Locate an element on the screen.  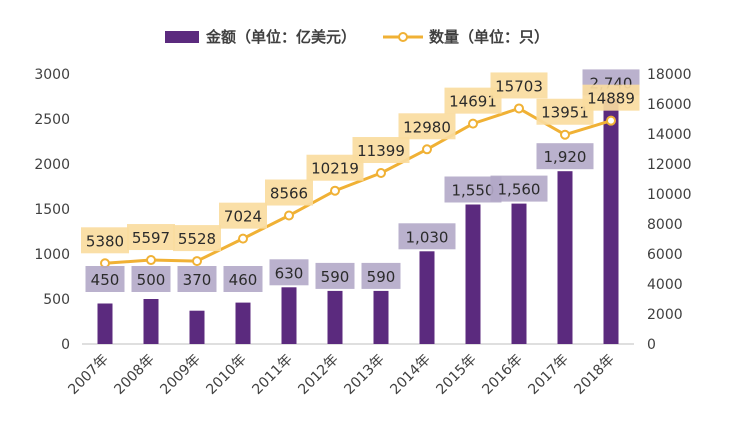
bar-data-label: 630 is located at coordinates (289, 273).